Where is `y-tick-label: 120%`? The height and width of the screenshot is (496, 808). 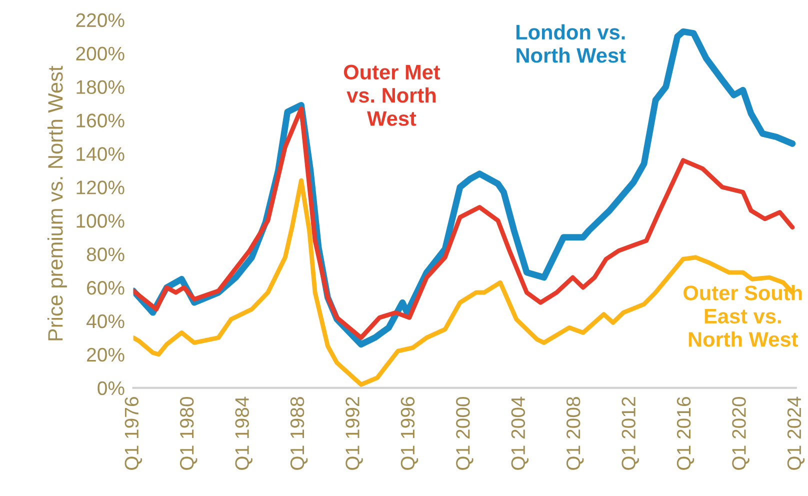
y-tick-label: 120% is located at coordinates (100, 187).